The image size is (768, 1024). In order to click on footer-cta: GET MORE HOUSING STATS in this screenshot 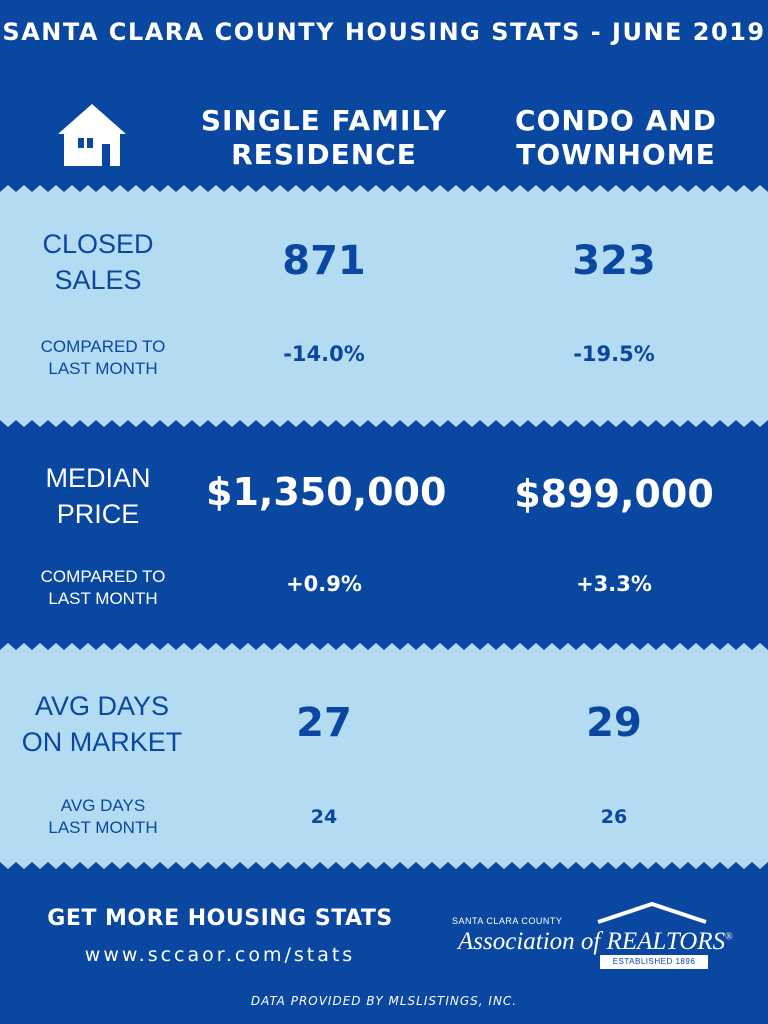, I will do `click(220, 918)`.